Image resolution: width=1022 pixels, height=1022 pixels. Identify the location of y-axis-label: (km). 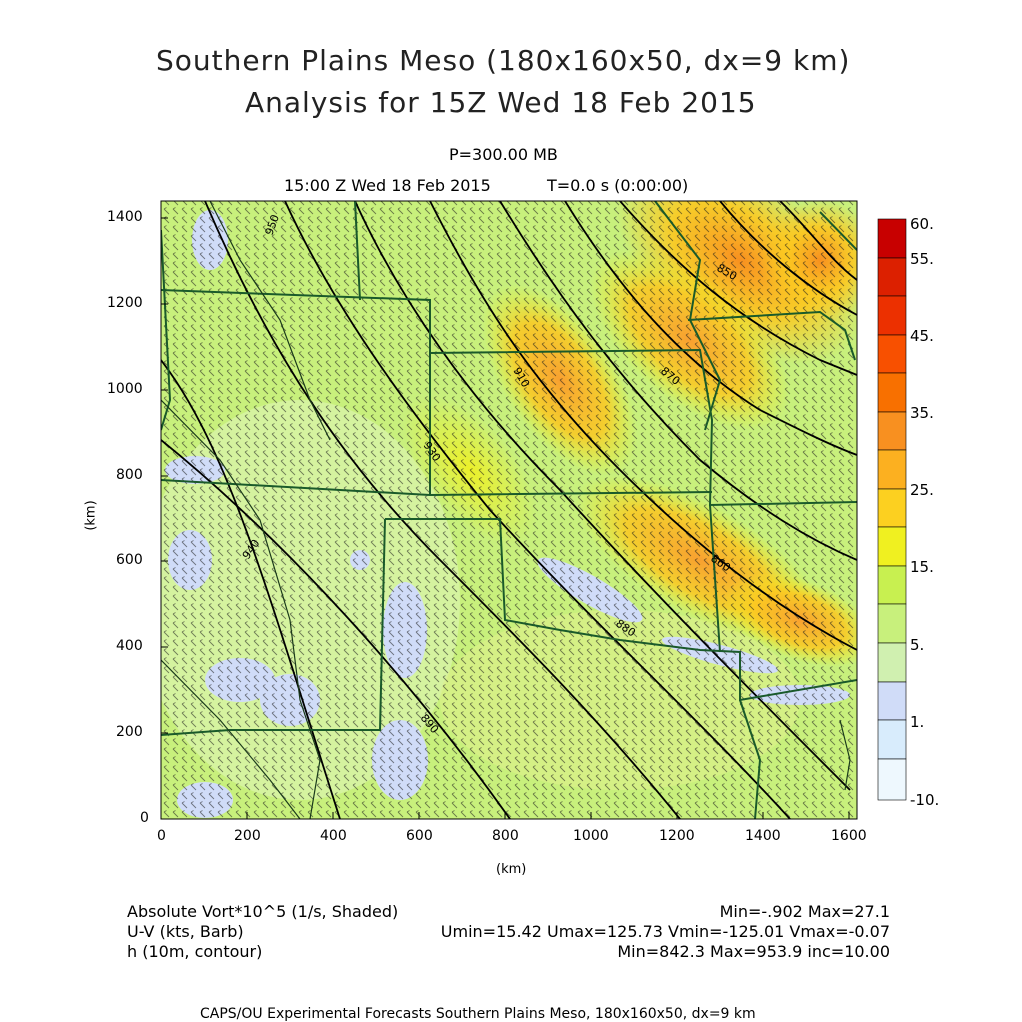
(91, 515).